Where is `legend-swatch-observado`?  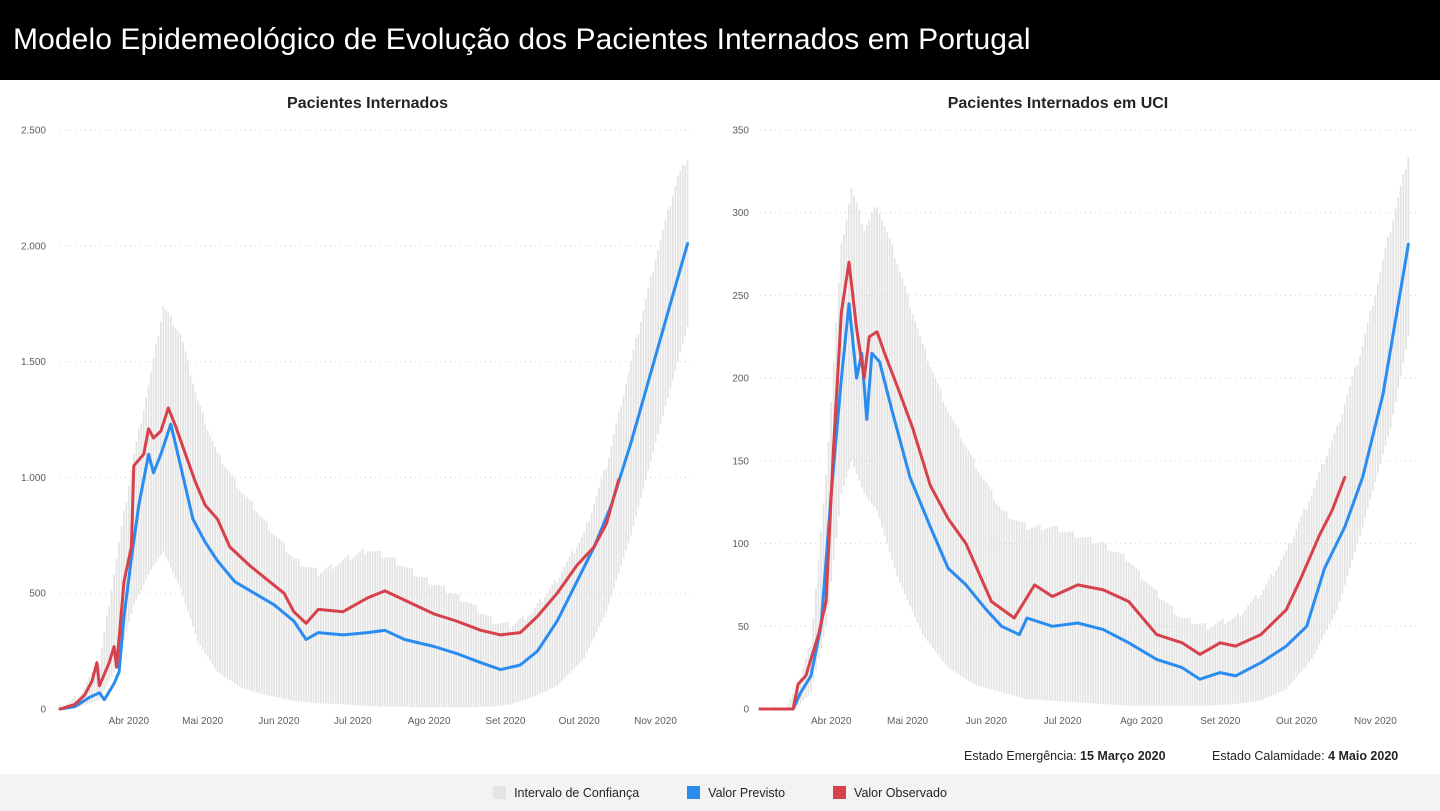 legend-swatch-observado is located at coordinates (840, 792).